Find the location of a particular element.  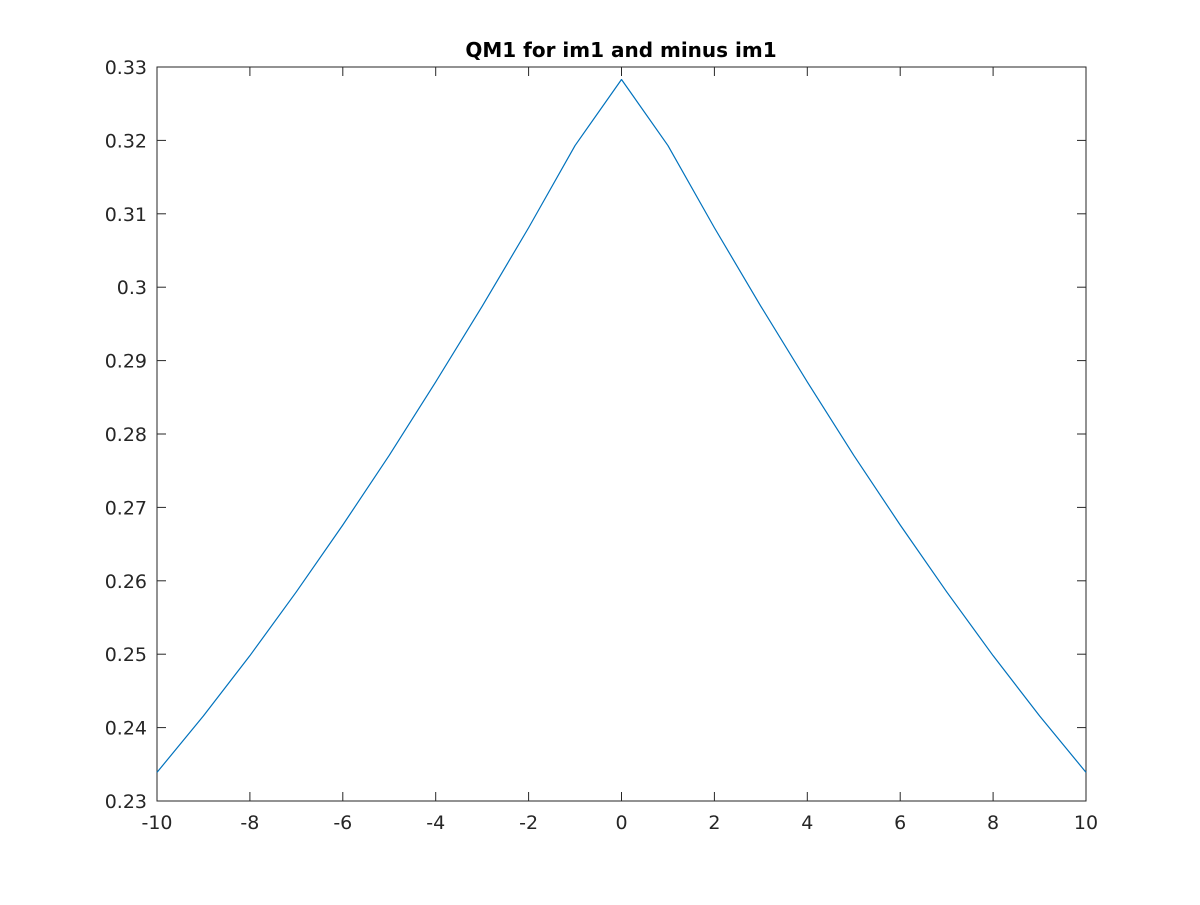

x-tick-label: -6 is located at coordinates (342, 823).